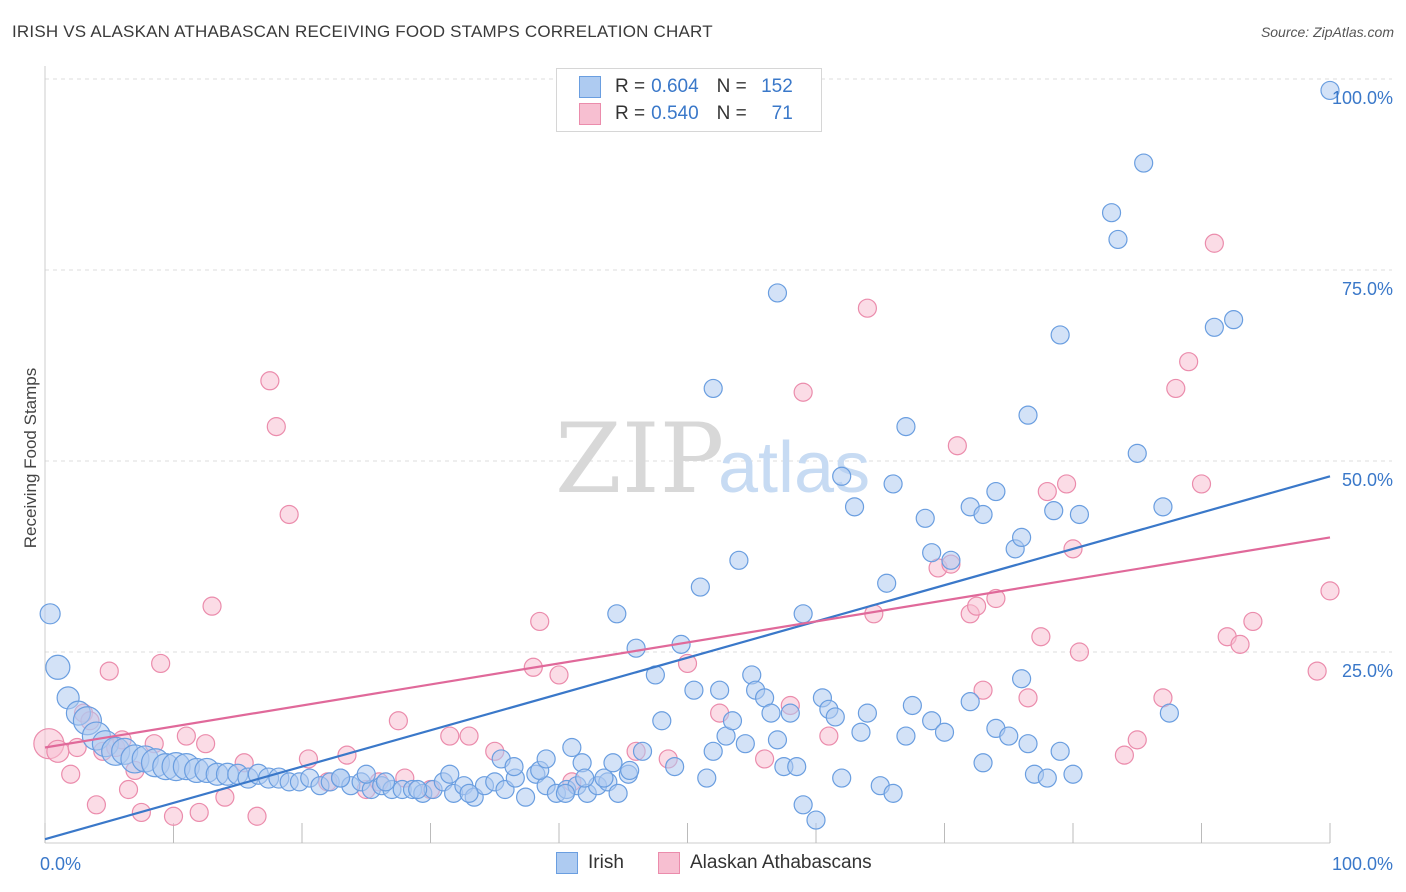  I want to click on watermark-zip: ZIP, so click(639, 459).